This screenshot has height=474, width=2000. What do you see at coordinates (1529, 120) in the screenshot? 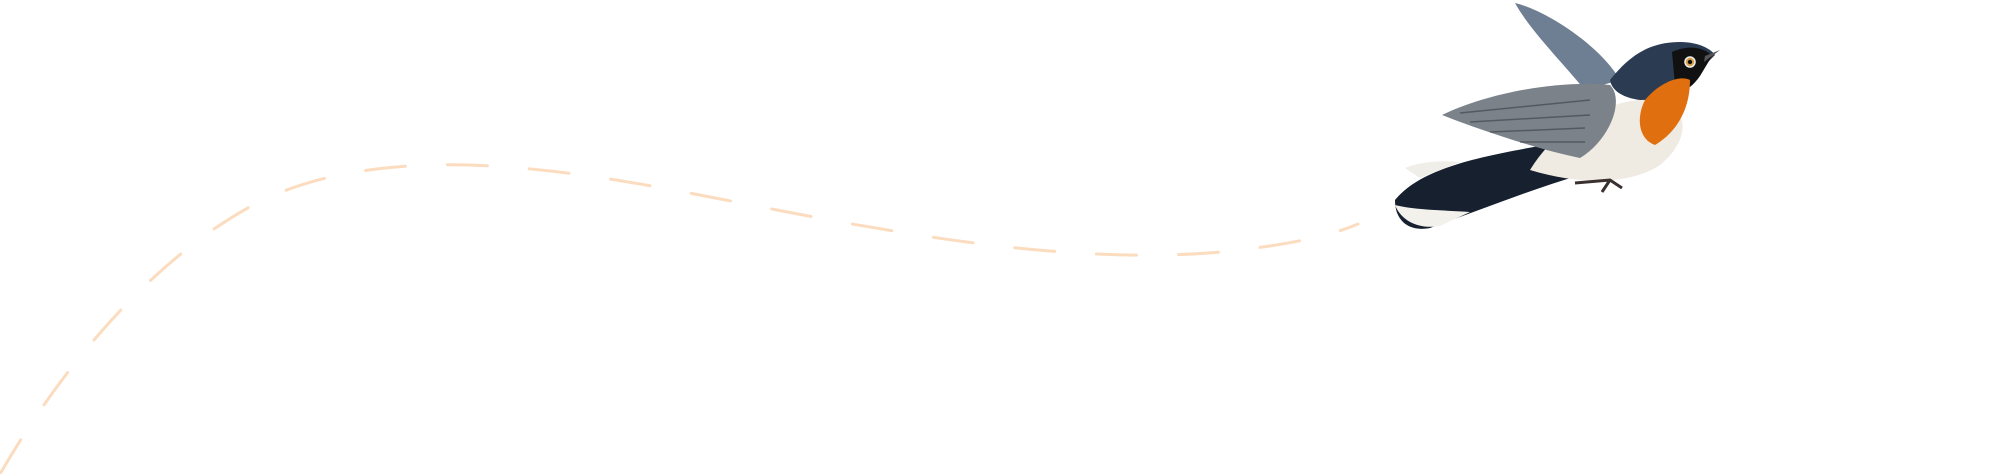
I see `bird-lower-wing` at bounding box center [1529, 120].